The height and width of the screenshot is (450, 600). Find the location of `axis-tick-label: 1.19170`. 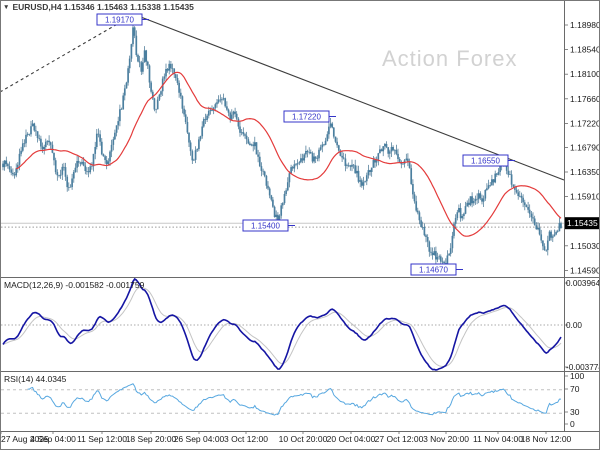

axis-tick-label: 1.19170 is located at coordinates (119, 20).